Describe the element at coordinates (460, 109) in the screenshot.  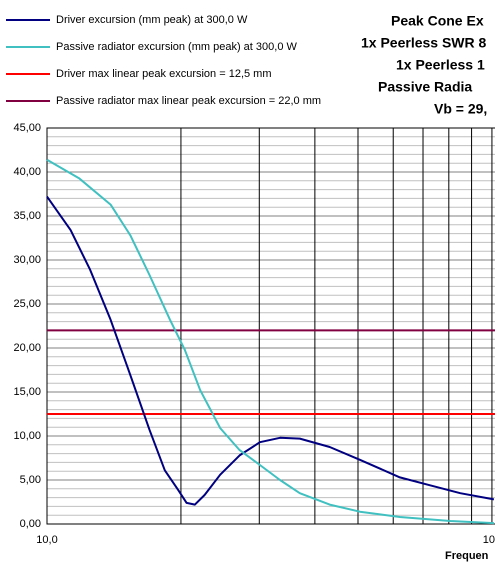
I see `chart-title: Vb = 29,` at that location.